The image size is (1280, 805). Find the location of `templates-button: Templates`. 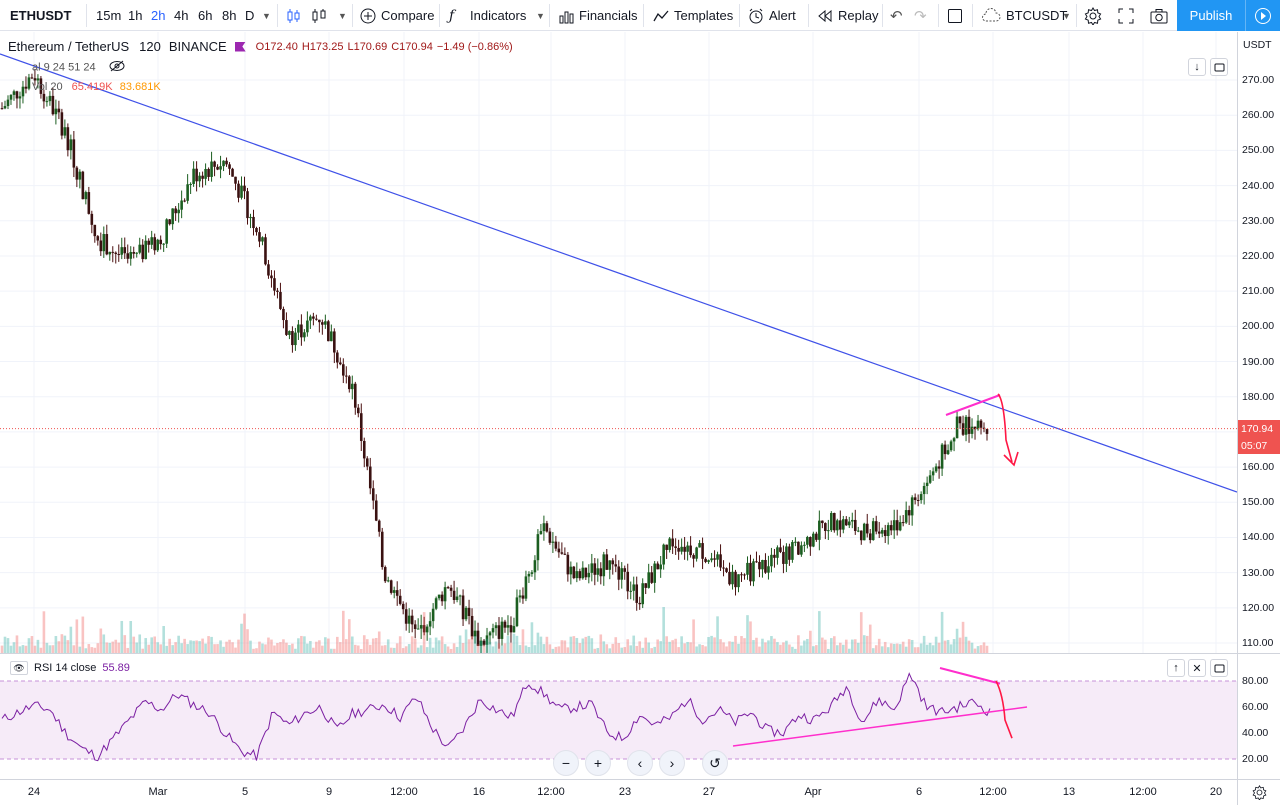

templates-button: Templates is located at coordinates (693, 15).